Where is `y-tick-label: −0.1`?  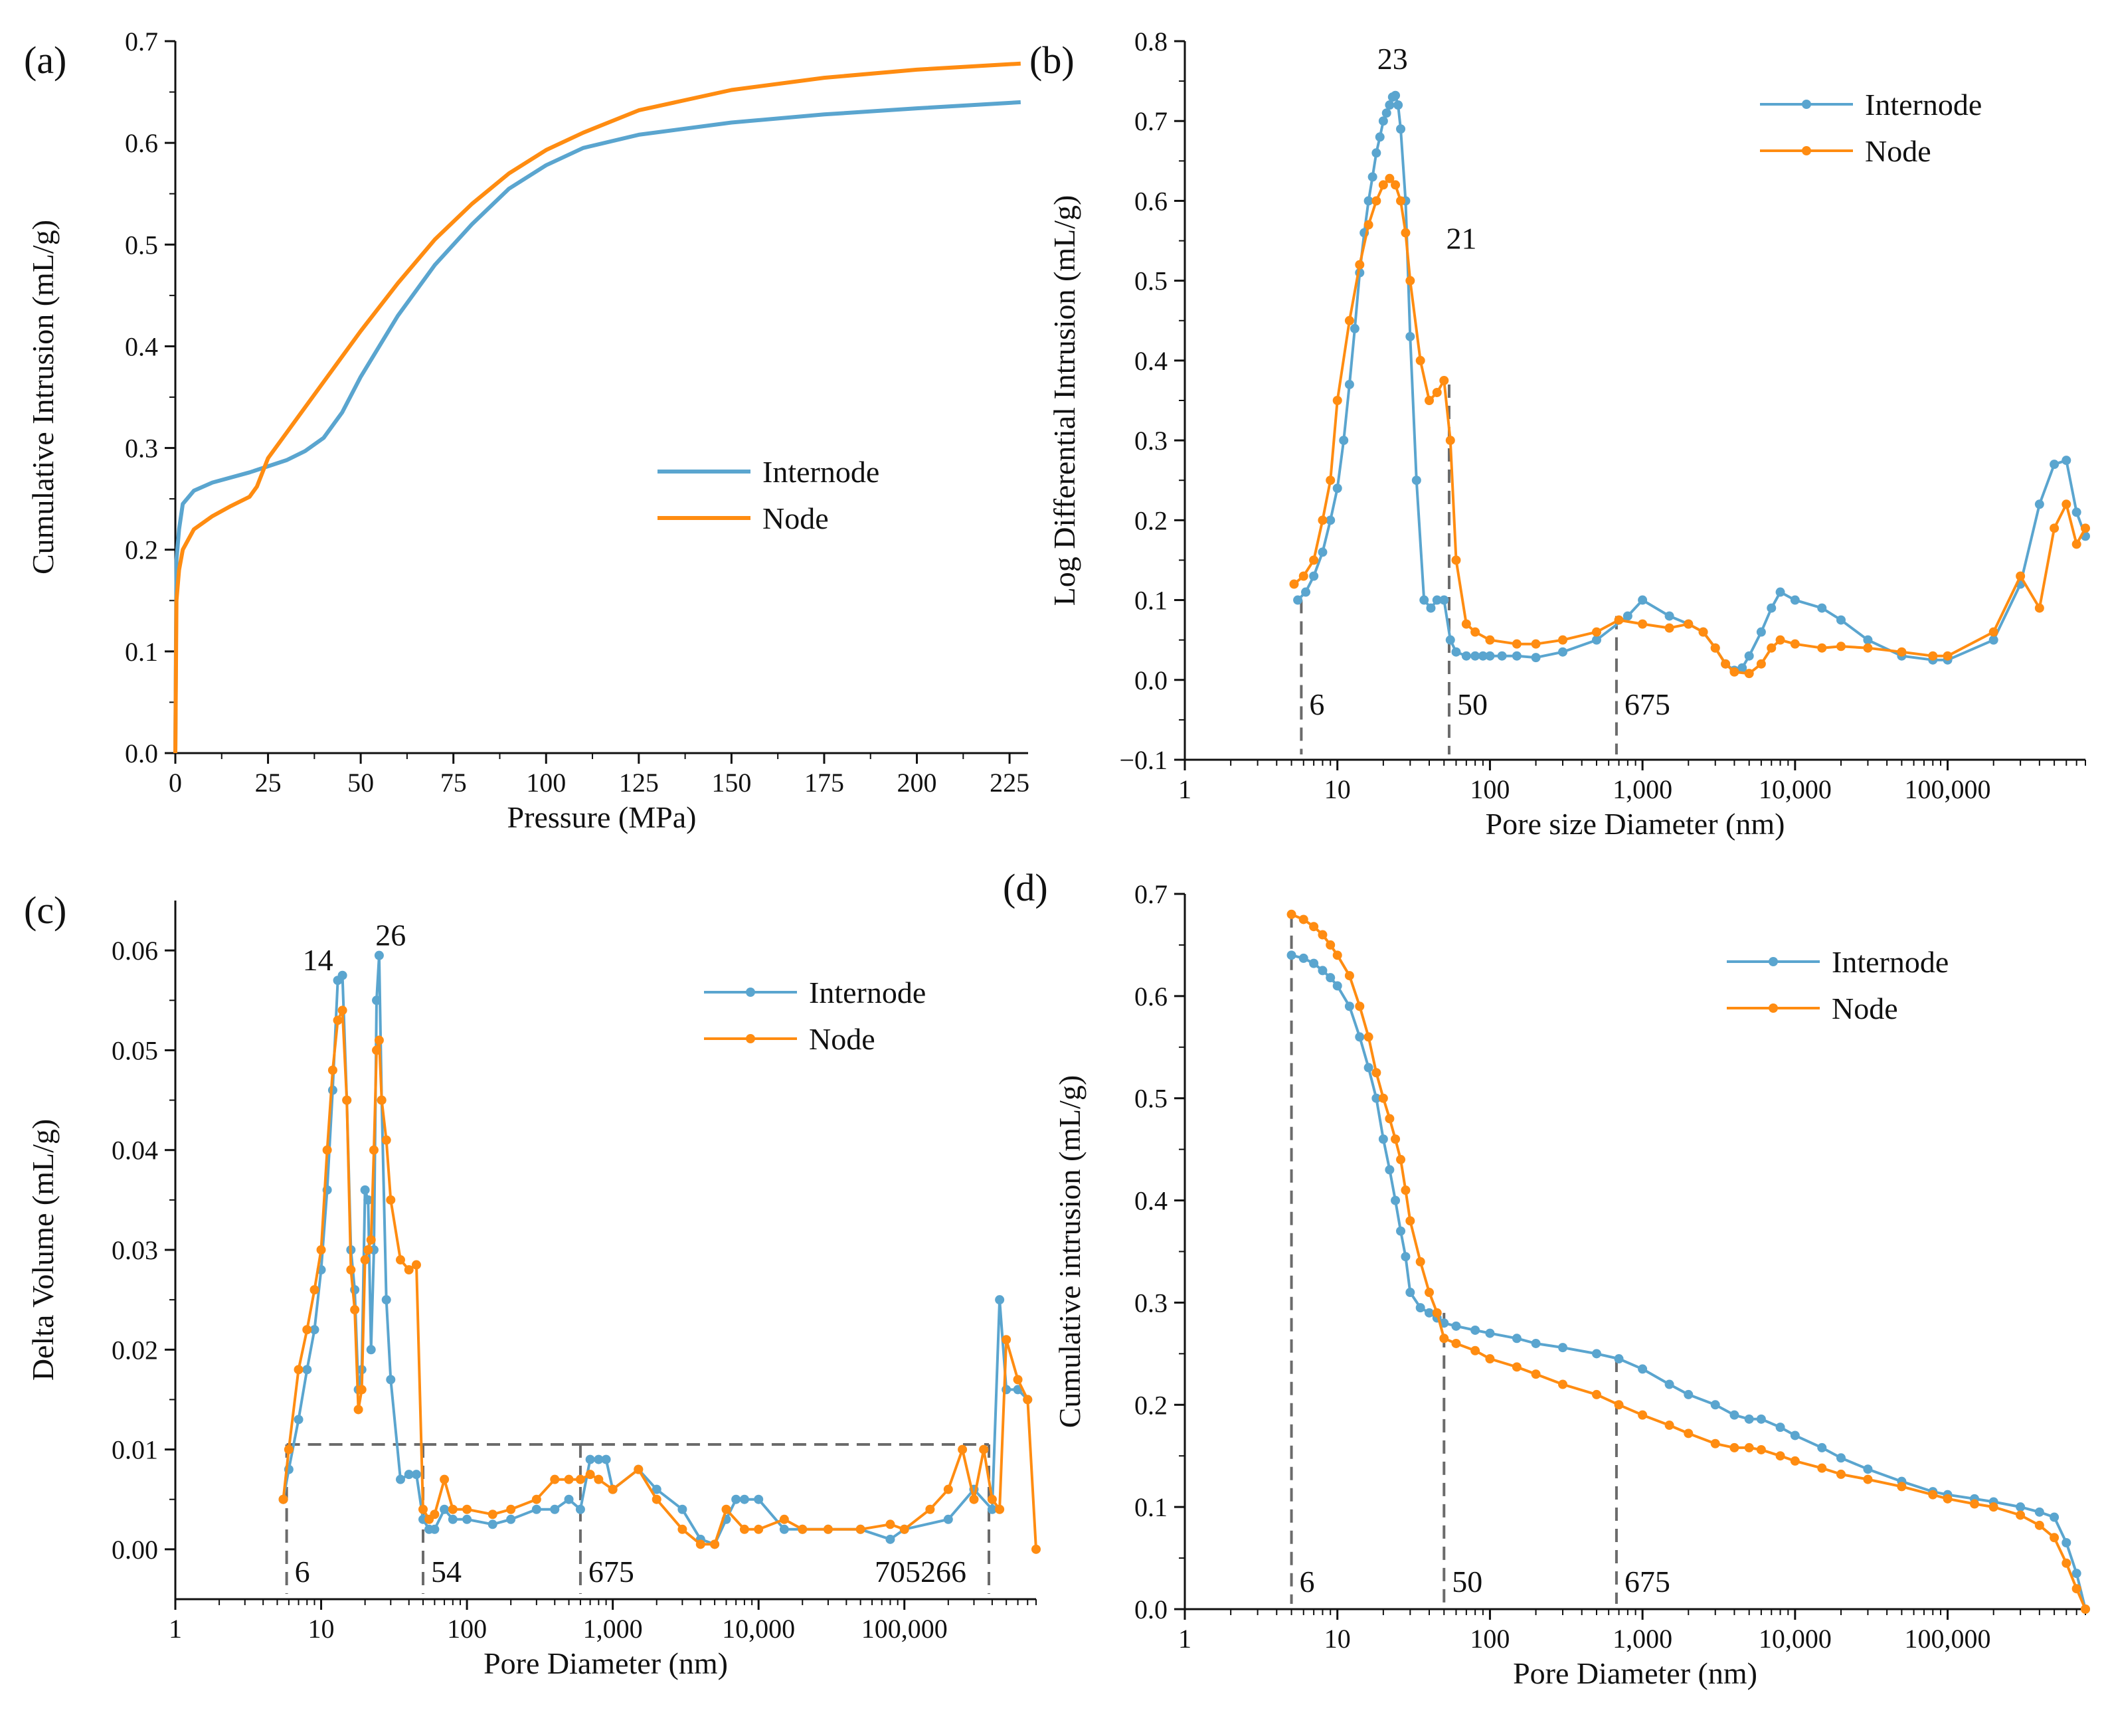
y-tick-label: −0.1 is located at coordinates (1143, 760).